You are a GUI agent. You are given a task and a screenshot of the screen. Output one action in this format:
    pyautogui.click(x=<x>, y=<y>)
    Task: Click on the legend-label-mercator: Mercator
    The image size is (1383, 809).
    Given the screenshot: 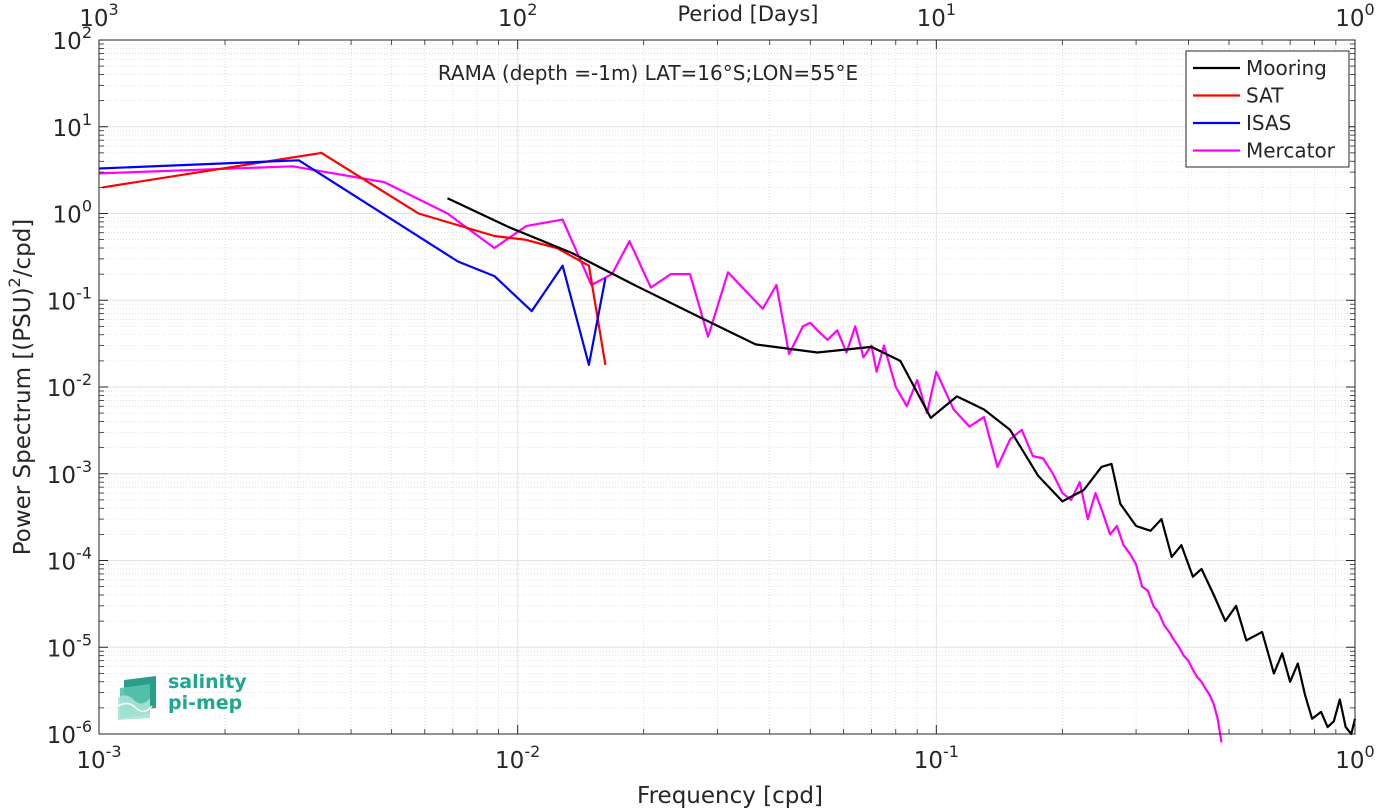 What is the action you would take?
    pyautogui.click(x=1291, y=151)
    